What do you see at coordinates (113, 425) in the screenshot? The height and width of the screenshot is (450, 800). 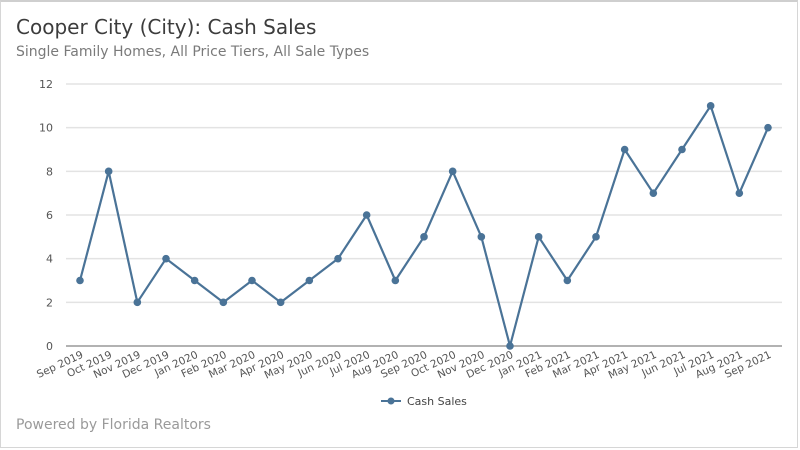 I see `powered-by-footer: Powered by Florida Realtors` at bounding box center [113, 425].